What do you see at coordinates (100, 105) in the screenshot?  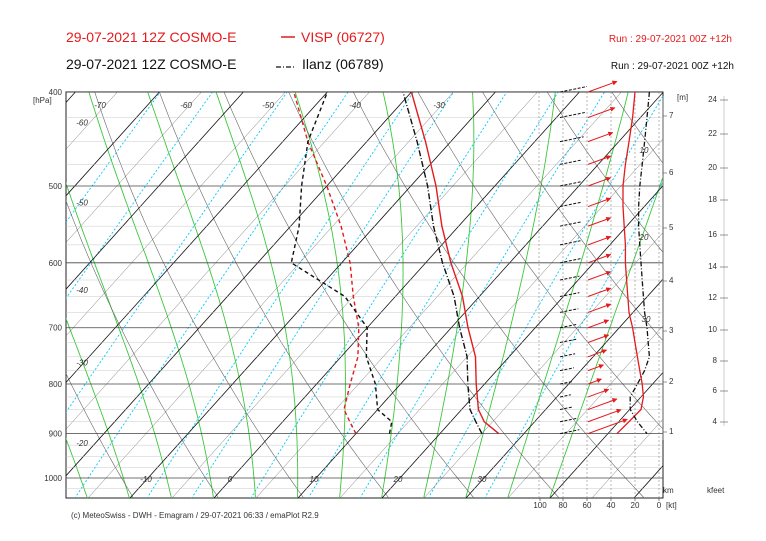 I see `isotherm-label: -70` at bounding box center [100, 105].